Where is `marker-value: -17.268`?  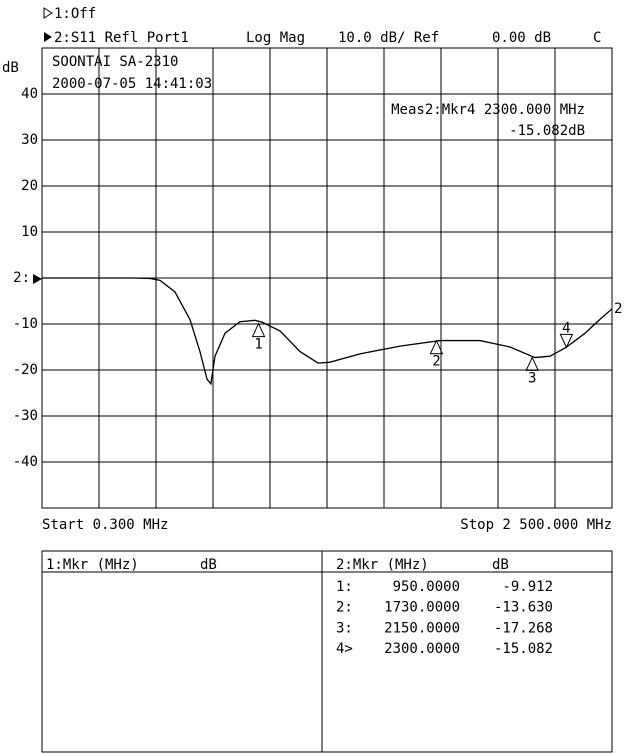
marker-value: -17.268 is located at coordinates (523, 628).